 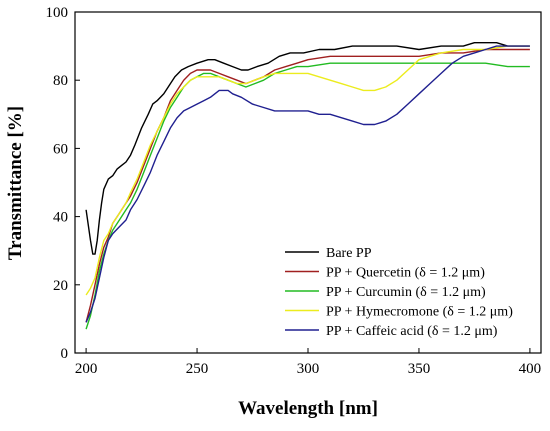 I want to click on y-tick-label: 80, so click(x=60, y=81).